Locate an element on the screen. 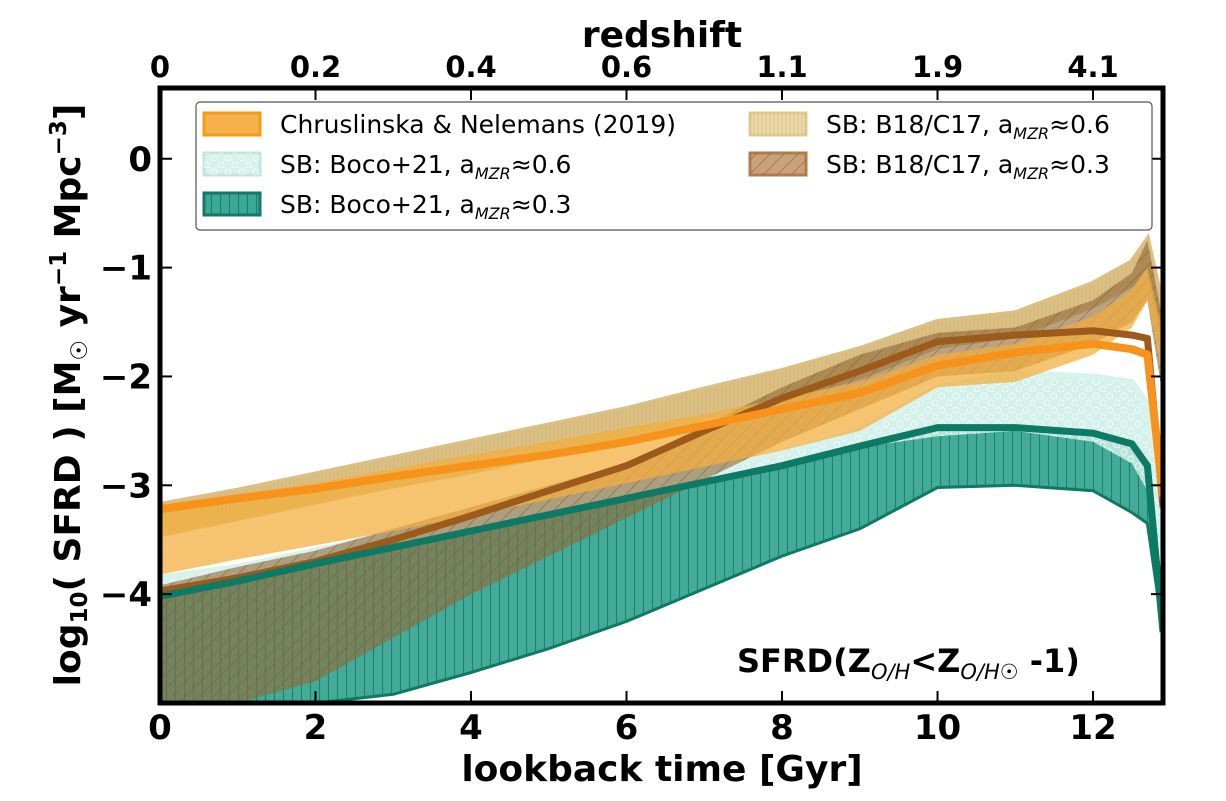  top-axis-ticks: 0 0.2 0.4 0.6 1.1 1.9 4.1 is located at coordinates (634, 67).